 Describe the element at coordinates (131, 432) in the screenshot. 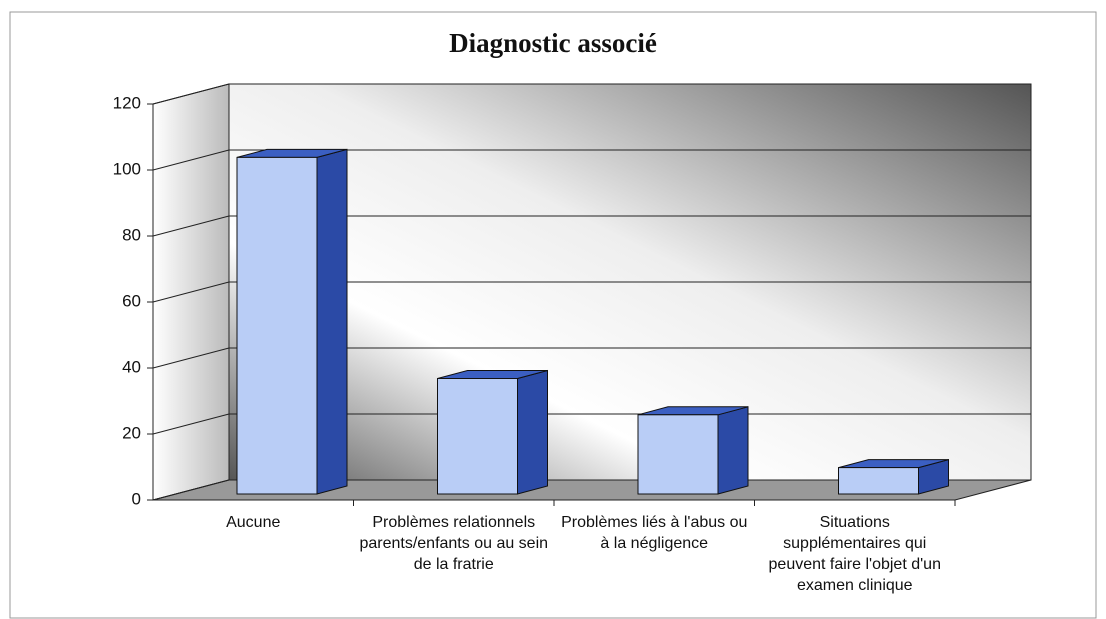

I see `y-tick-label: 20` at that location.